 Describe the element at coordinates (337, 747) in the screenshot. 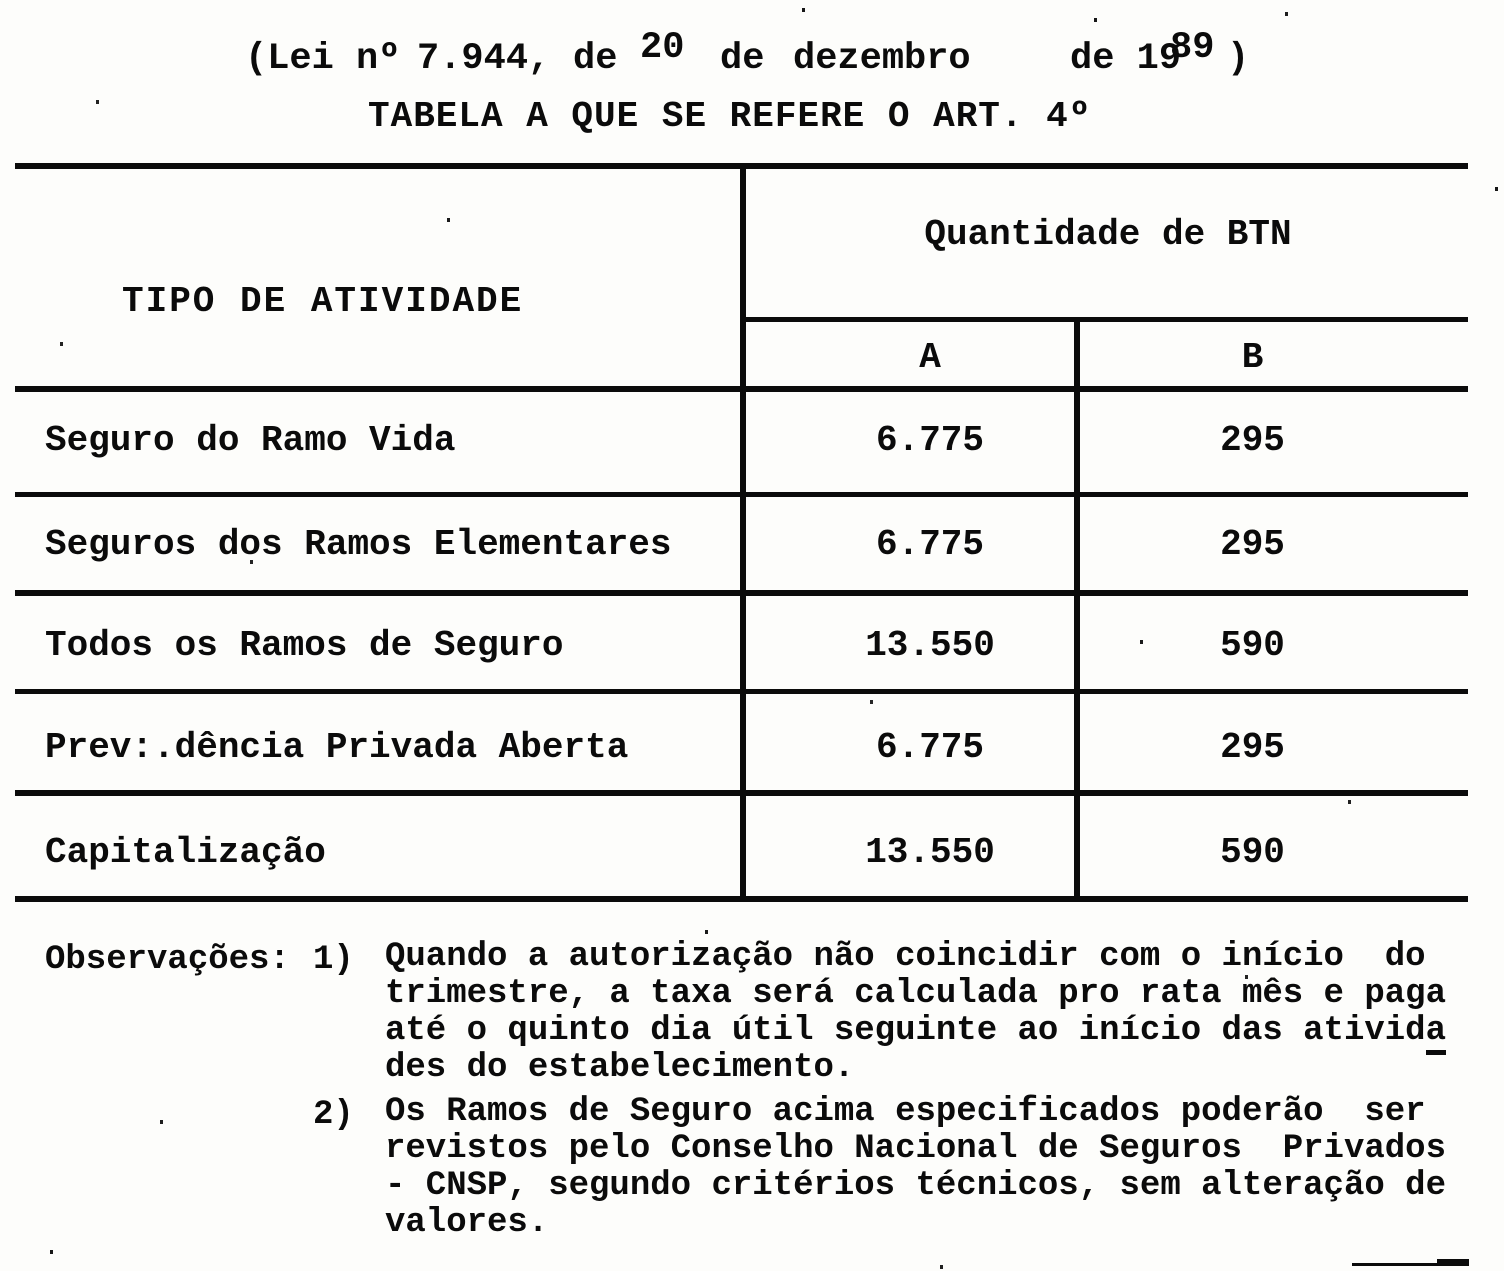

I see `activity-cell: Prev:.dência Privada Aberta` at that location.